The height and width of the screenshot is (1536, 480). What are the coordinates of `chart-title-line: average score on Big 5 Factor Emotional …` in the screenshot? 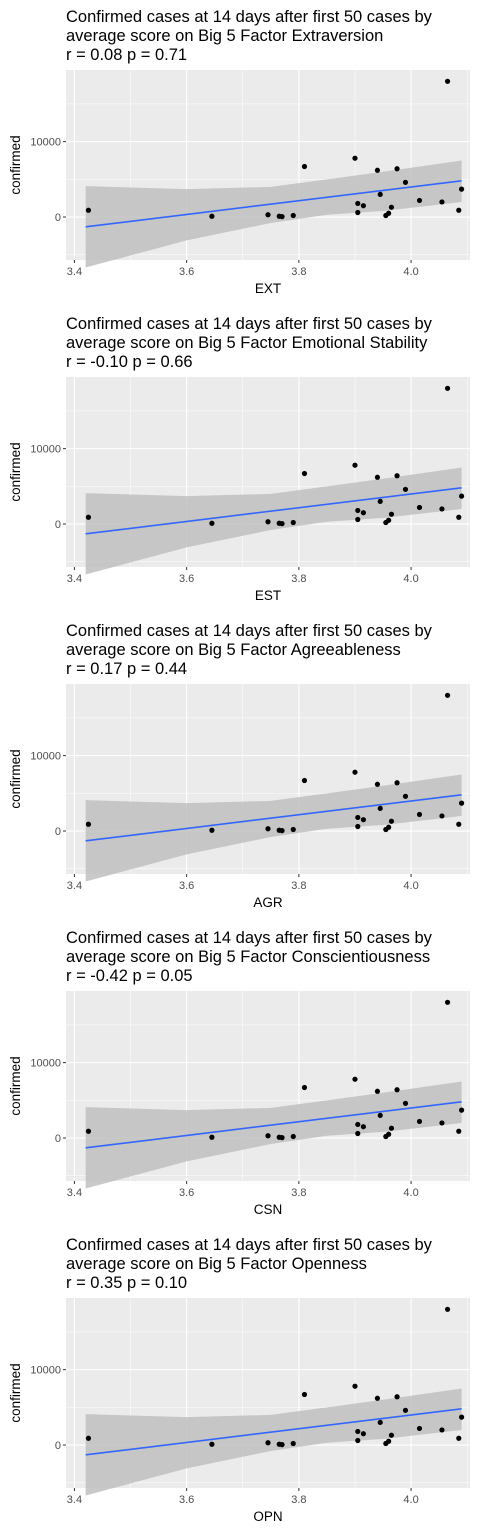 It's located at (247, 343).